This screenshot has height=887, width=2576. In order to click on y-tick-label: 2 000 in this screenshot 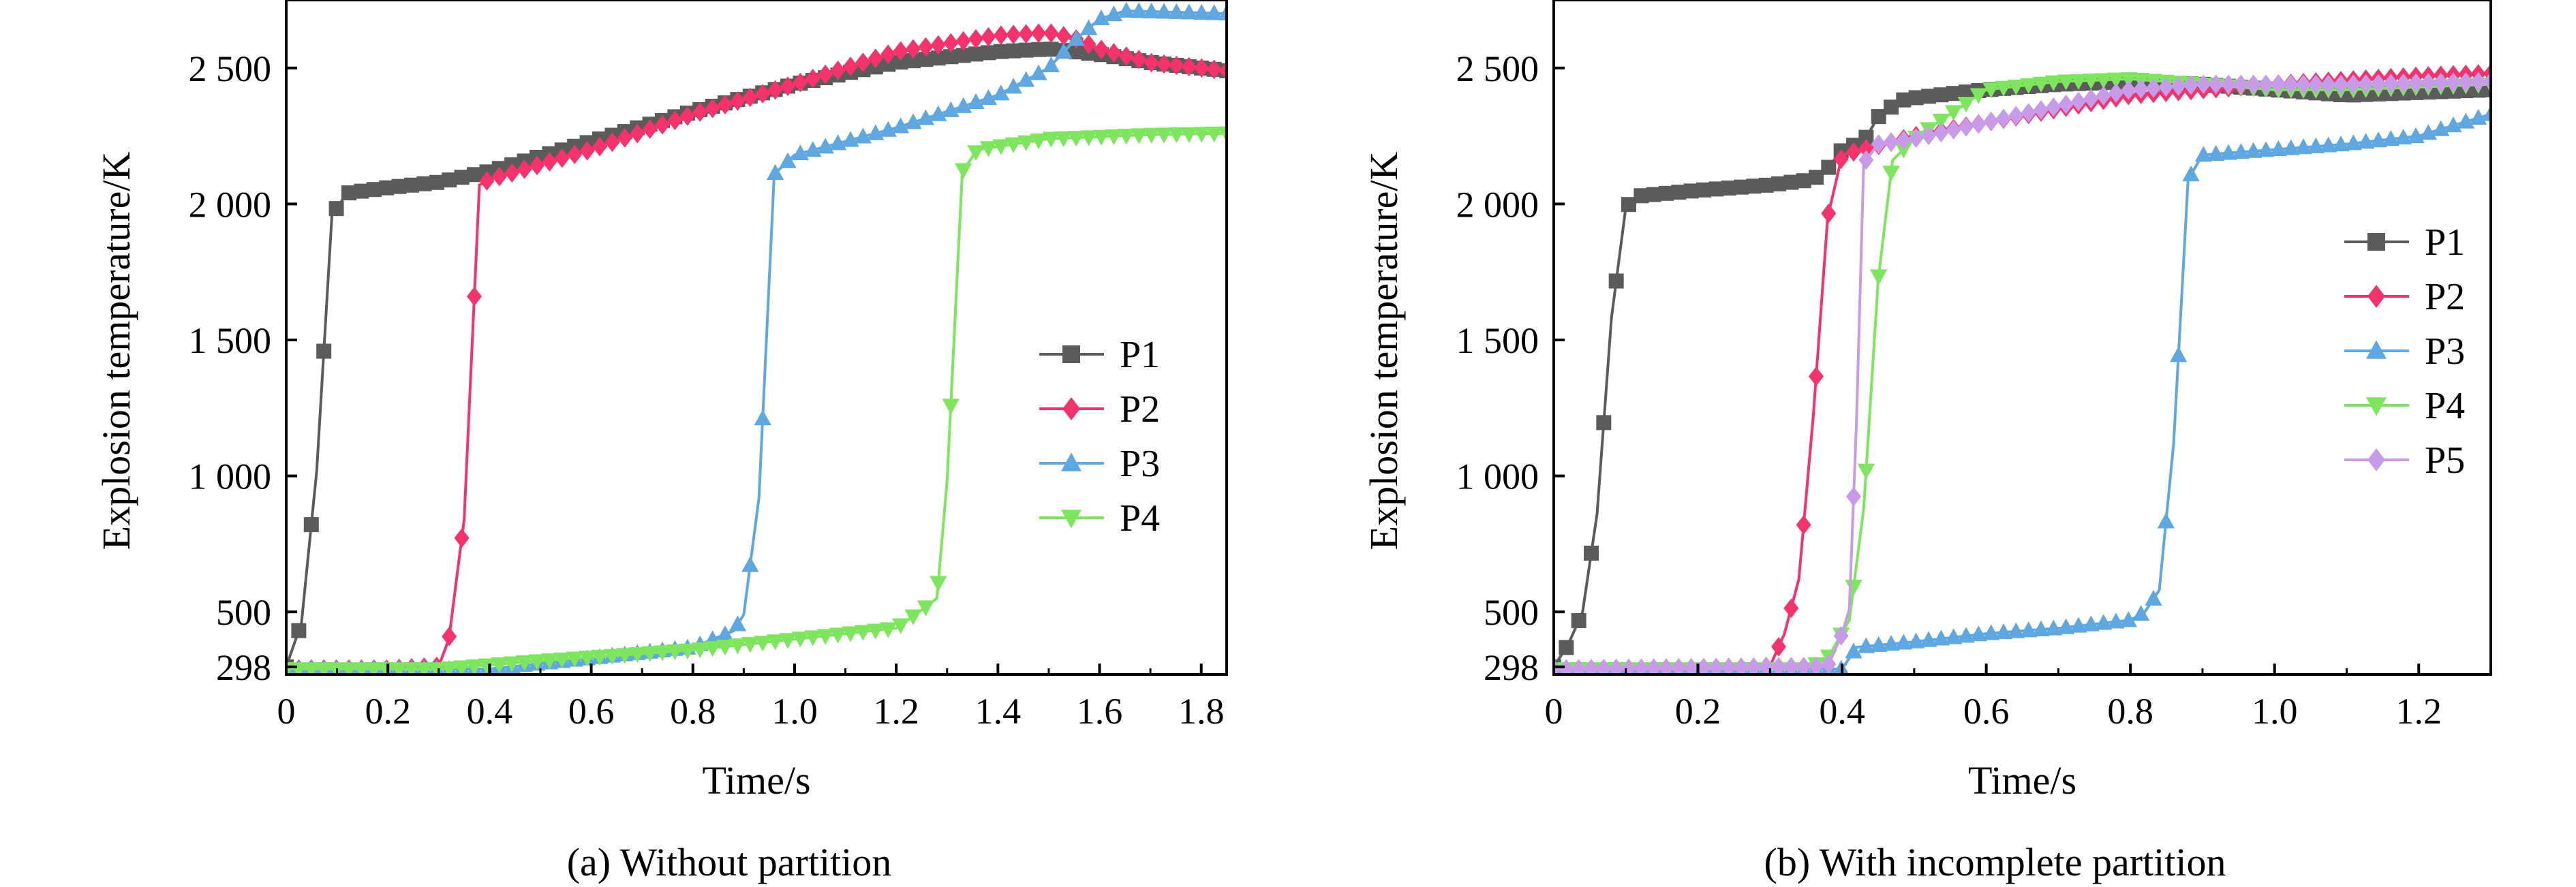, I will do `click(230, 204)`.